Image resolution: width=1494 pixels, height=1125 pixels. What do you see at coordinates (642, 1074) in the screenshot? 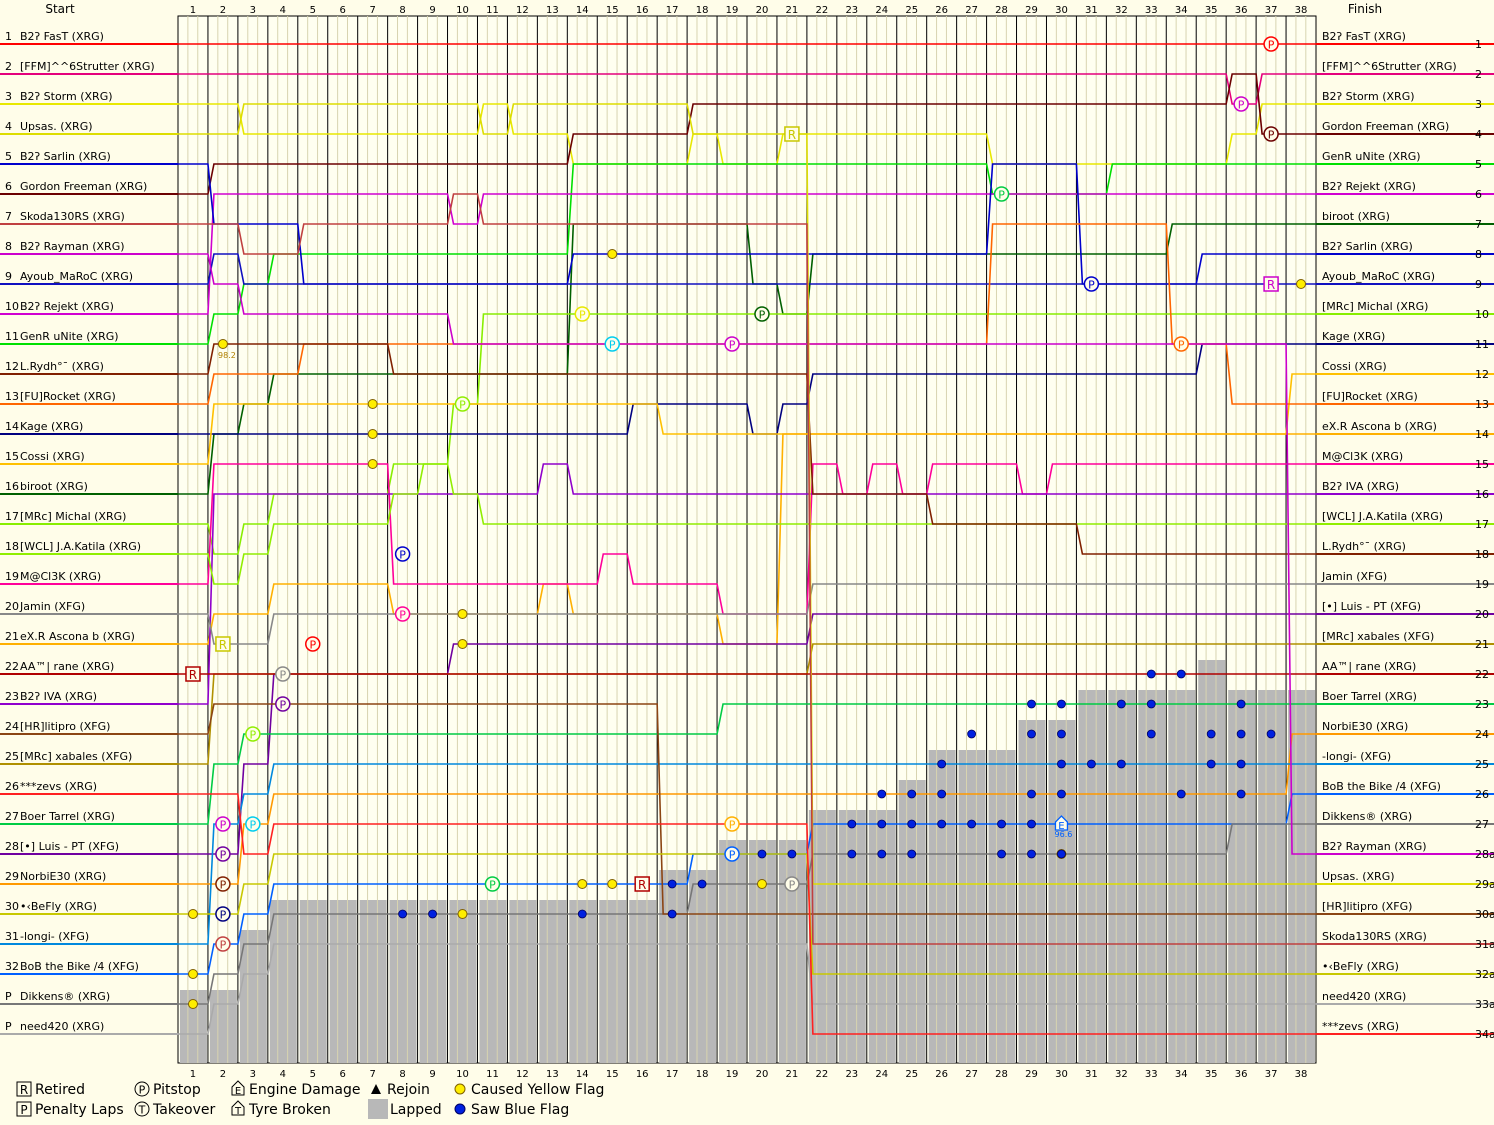
I see `lap-label-bottom: 16` at bounding box center [642, 1074].